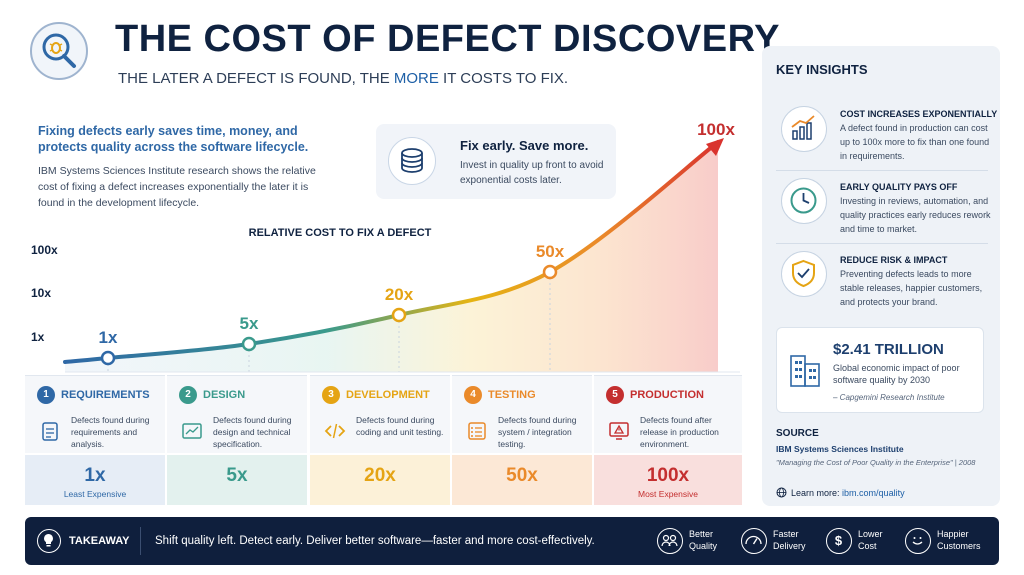 This screenshot has height=575, width=1024. What do you see at coordinates (524, 145) in the screenshot?
I see `callout-title: Fix early. Save more.` at bounding box center [524, 145].